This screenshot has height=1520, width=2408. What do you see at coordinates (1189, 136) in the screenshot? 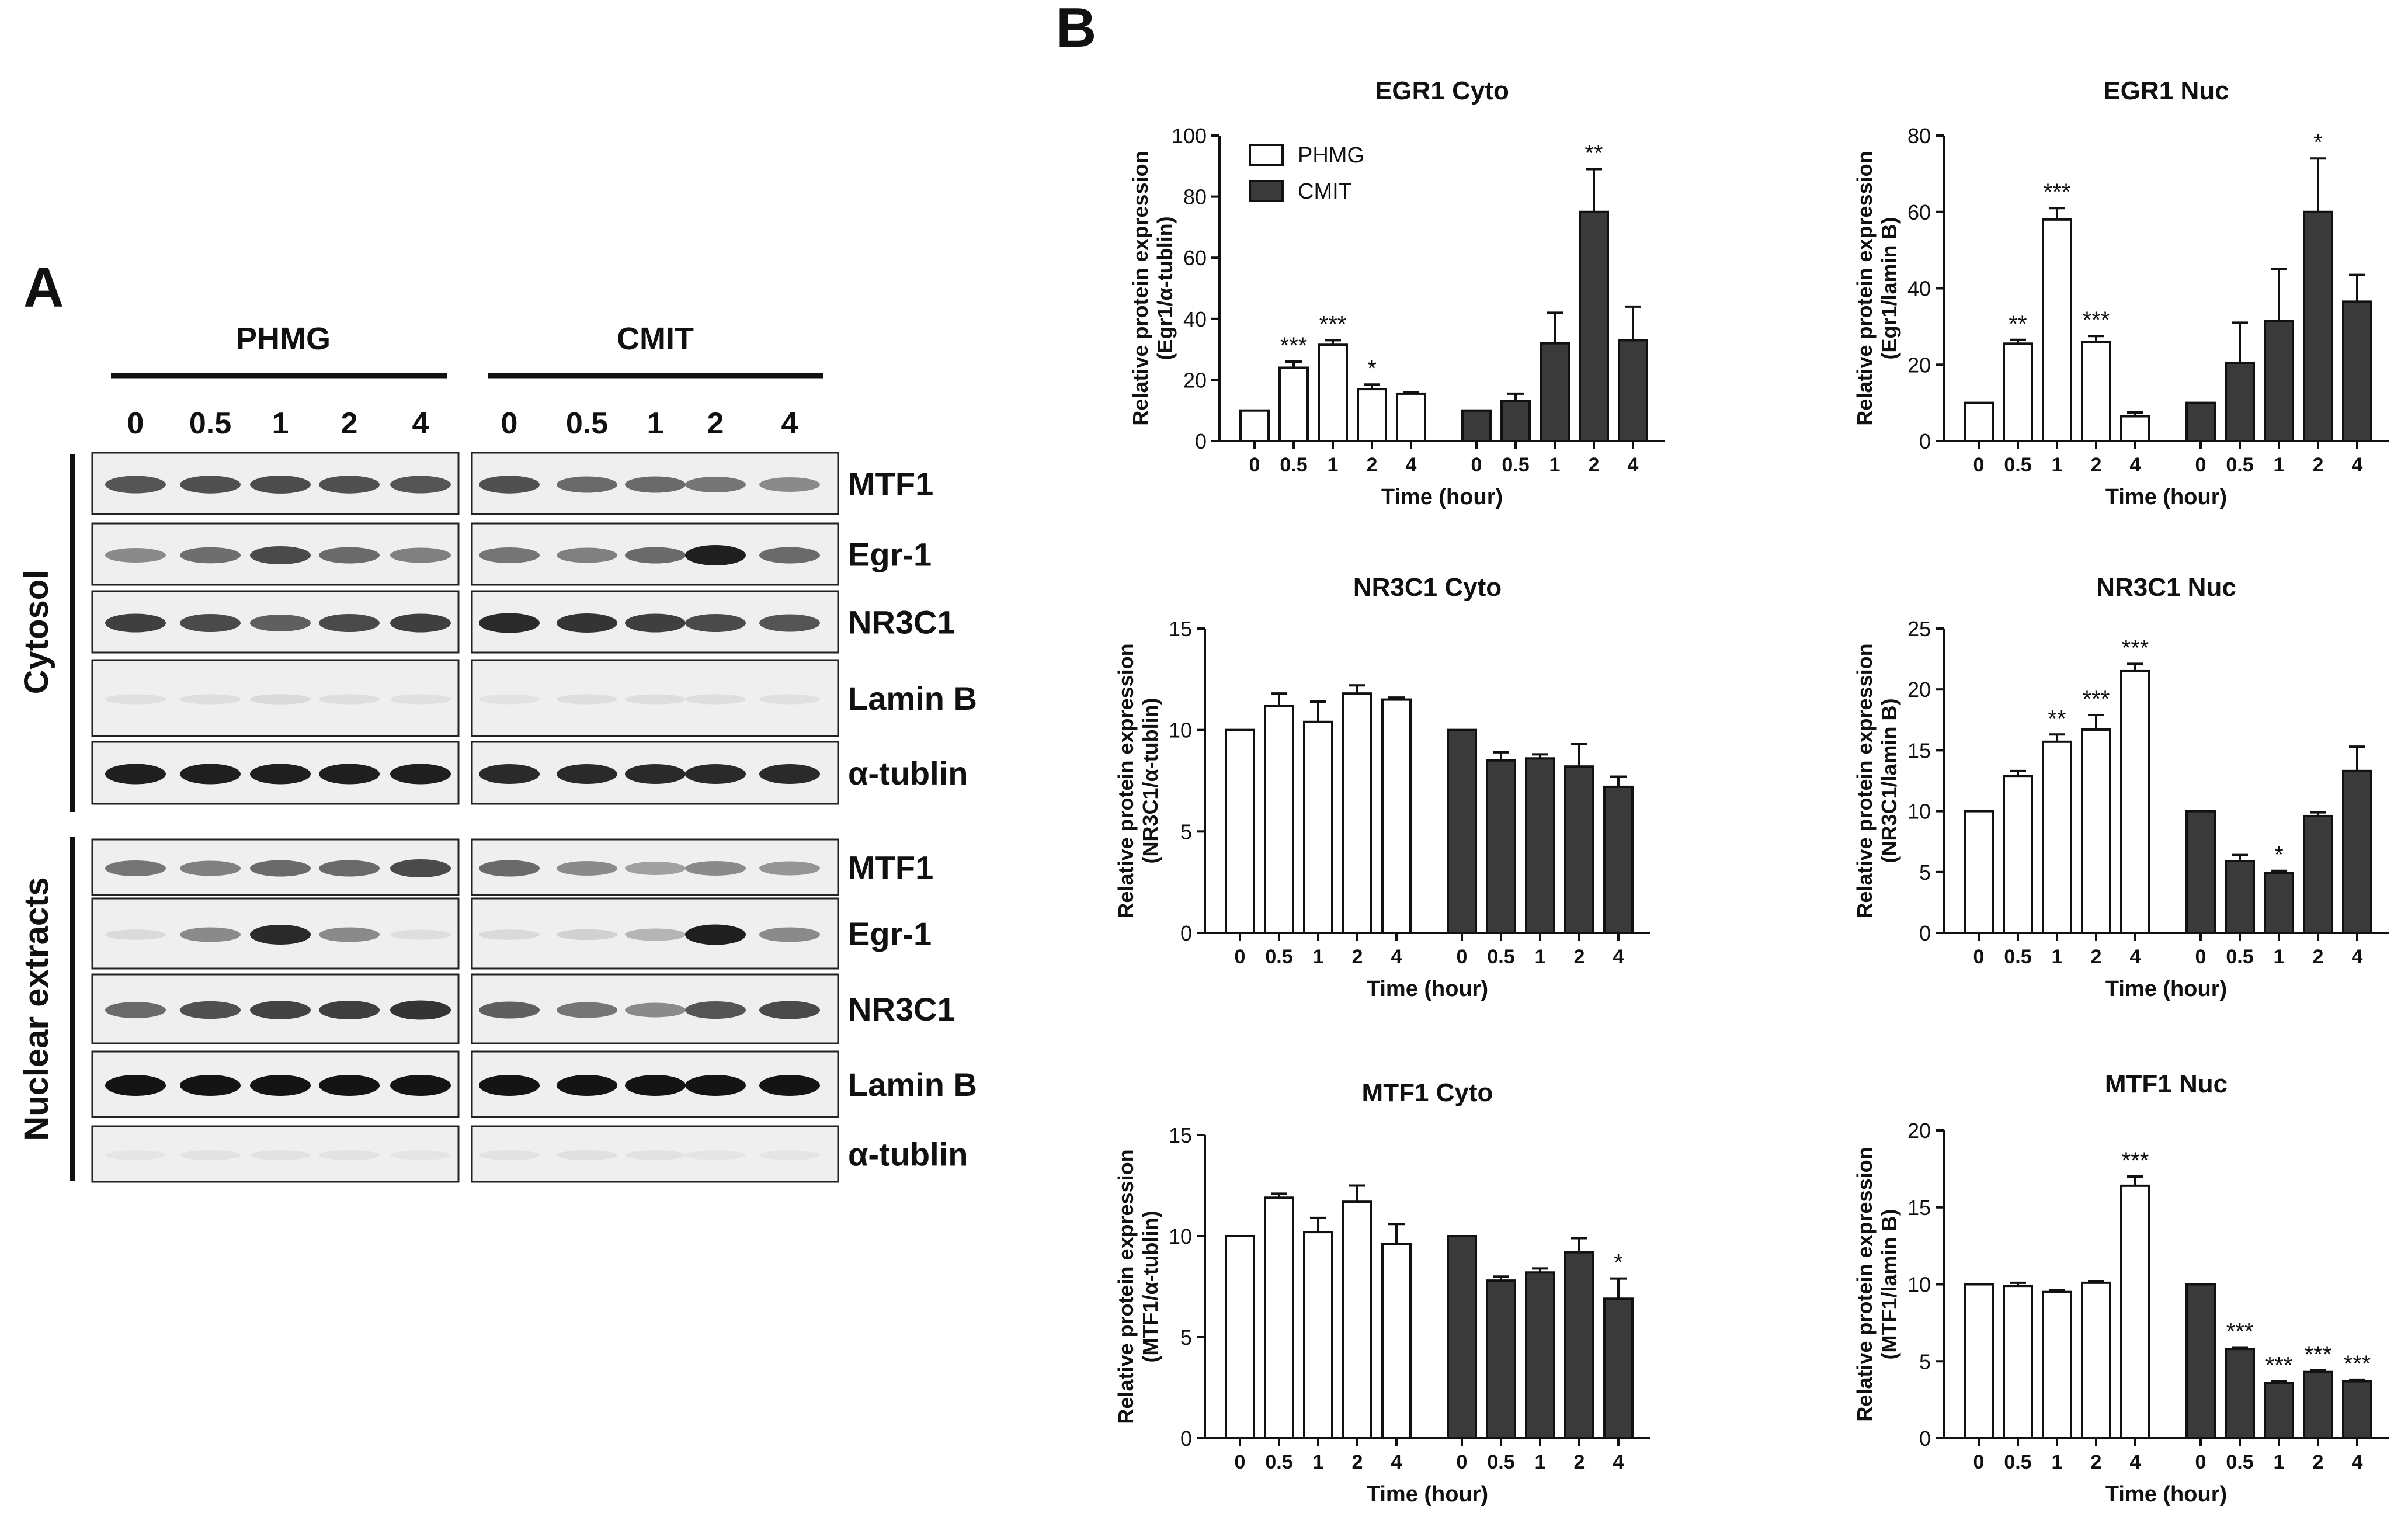
I see `y-tick-label: 100` at bounding box center [1189, 136].